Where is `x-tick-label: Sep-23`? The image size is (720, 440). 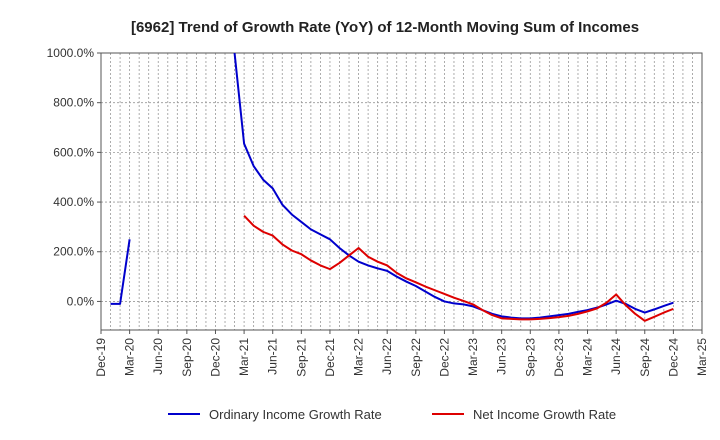
x-tick-label: Sep-23 is located at coordinates (530, 357).